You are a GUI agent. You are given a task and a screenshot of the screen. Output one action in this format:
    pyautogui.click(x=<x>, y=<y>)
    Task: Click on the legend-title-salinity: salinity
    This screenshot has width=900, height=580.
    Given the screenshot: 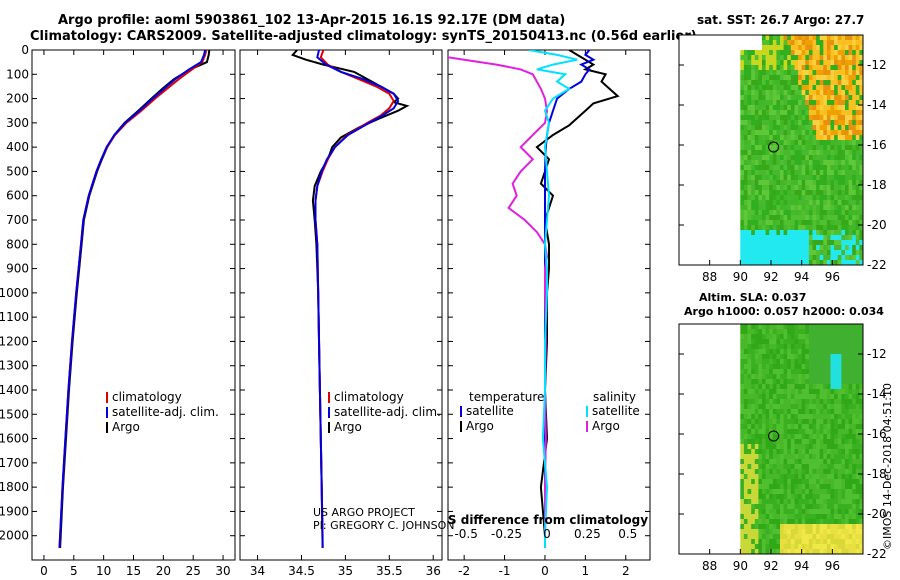 What is the action you would take?
    pyautogui.click(x=614, y=397)
    